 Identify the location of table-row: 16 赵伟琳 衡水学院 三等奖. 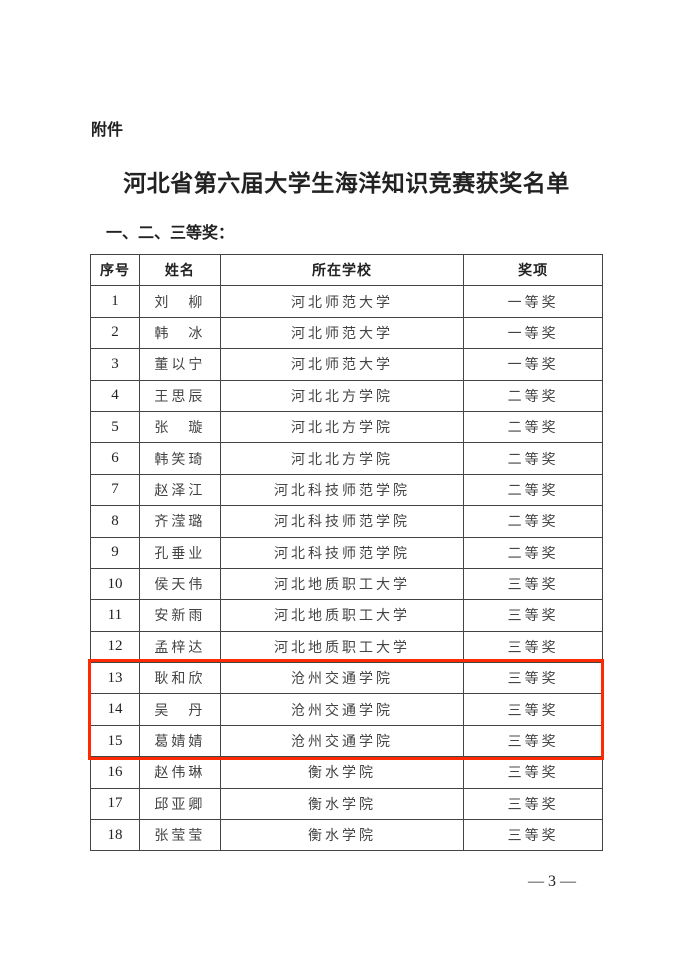
(346, 772).